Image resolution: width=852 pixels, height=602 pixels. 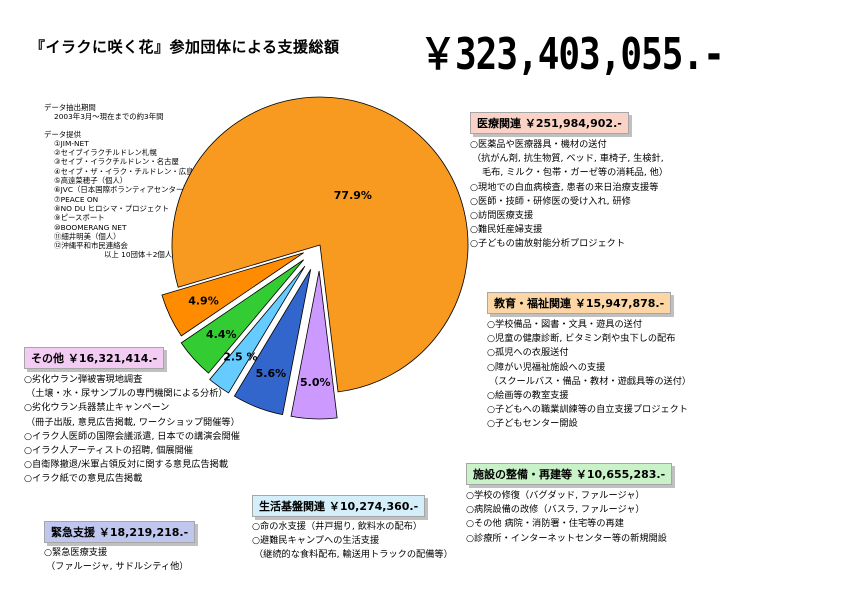 I want to click on providers-label: データ提供, so click(x=62, y=134).